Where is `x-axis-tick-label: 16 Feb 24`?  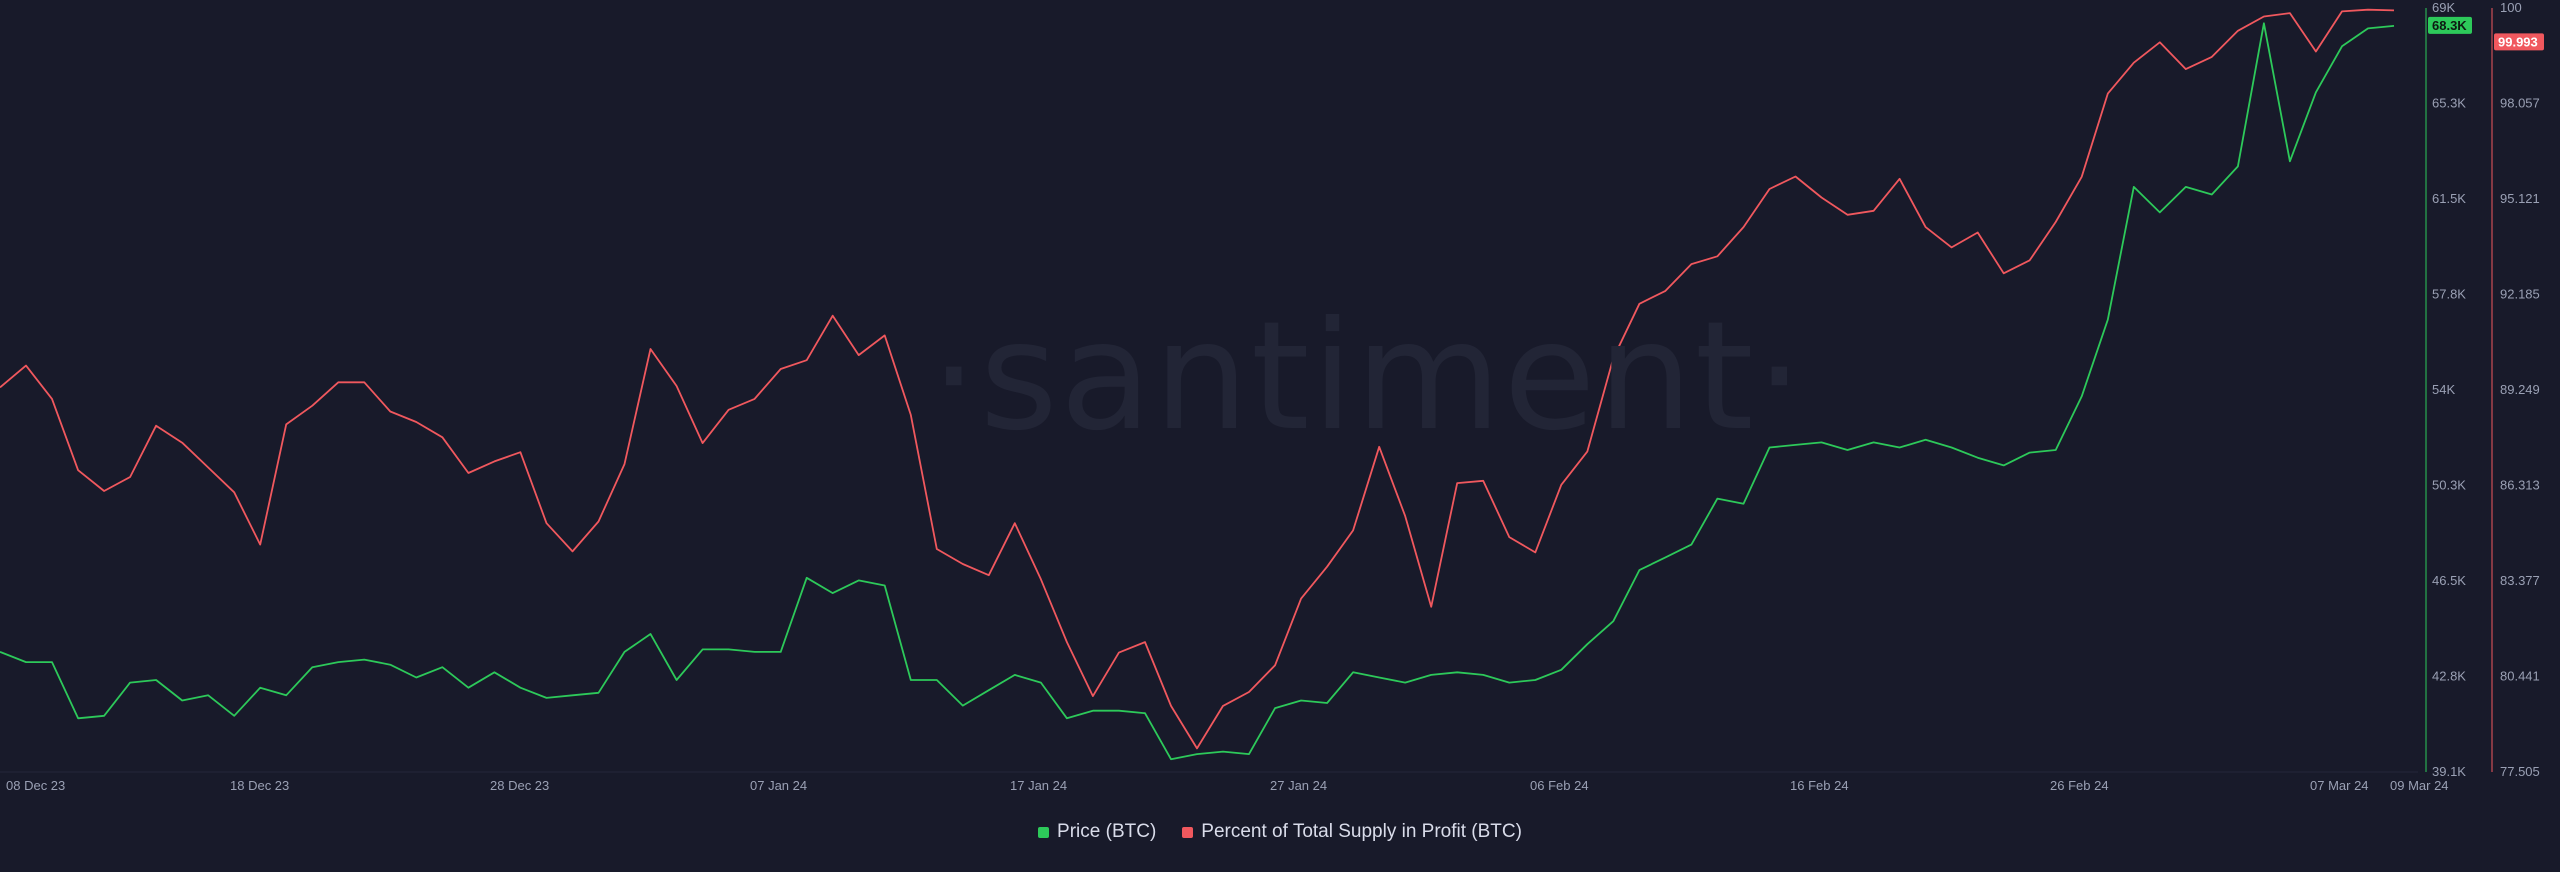 x-axis-tick-label: 16 Feb 24 is located at coordinates (1819, 785).